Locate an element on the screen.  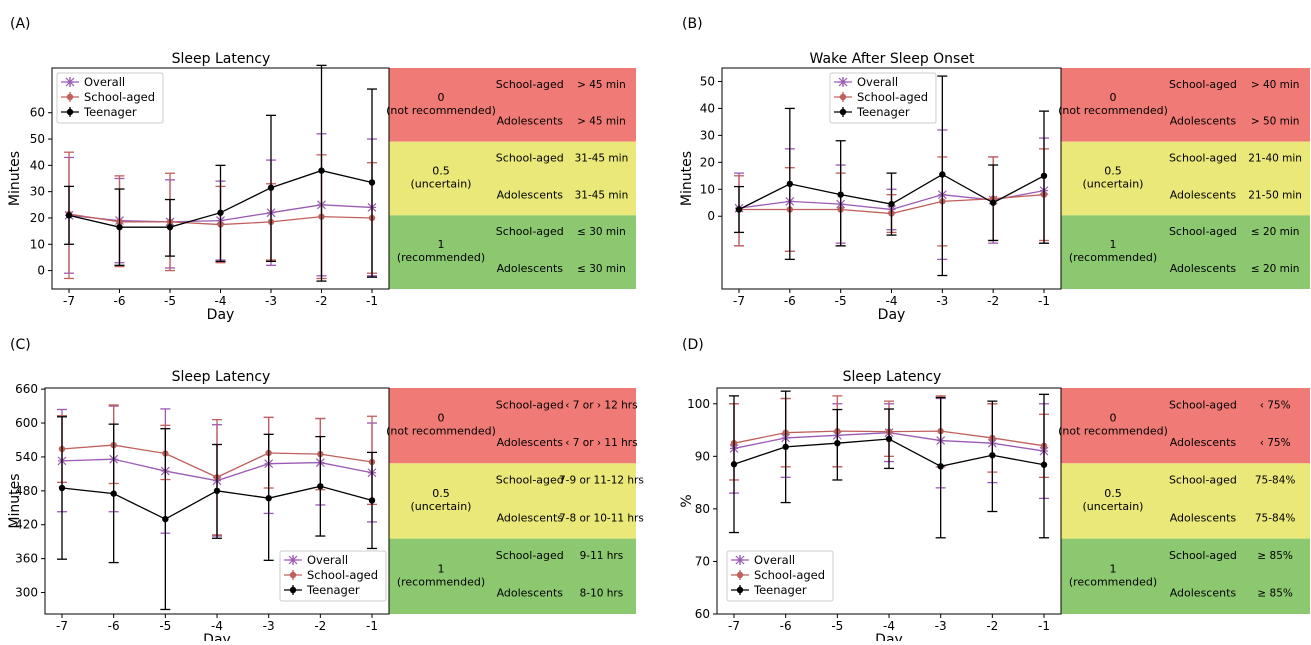
zone-value: ‹ 7 or › 12 hrs is located at coordinates (601, 405).